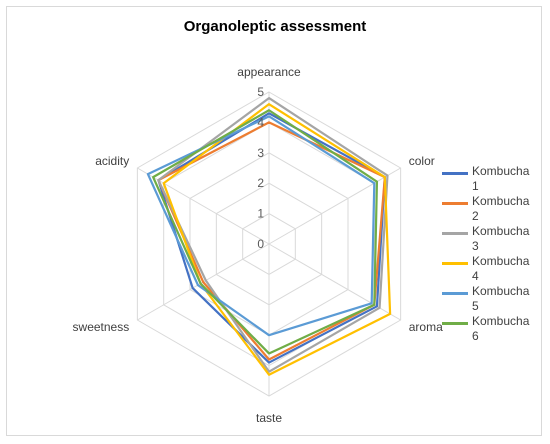 The height and width of the screenshot is (444, 550). I want to click on legend-item: Kombucha 3, so click(492, 239).